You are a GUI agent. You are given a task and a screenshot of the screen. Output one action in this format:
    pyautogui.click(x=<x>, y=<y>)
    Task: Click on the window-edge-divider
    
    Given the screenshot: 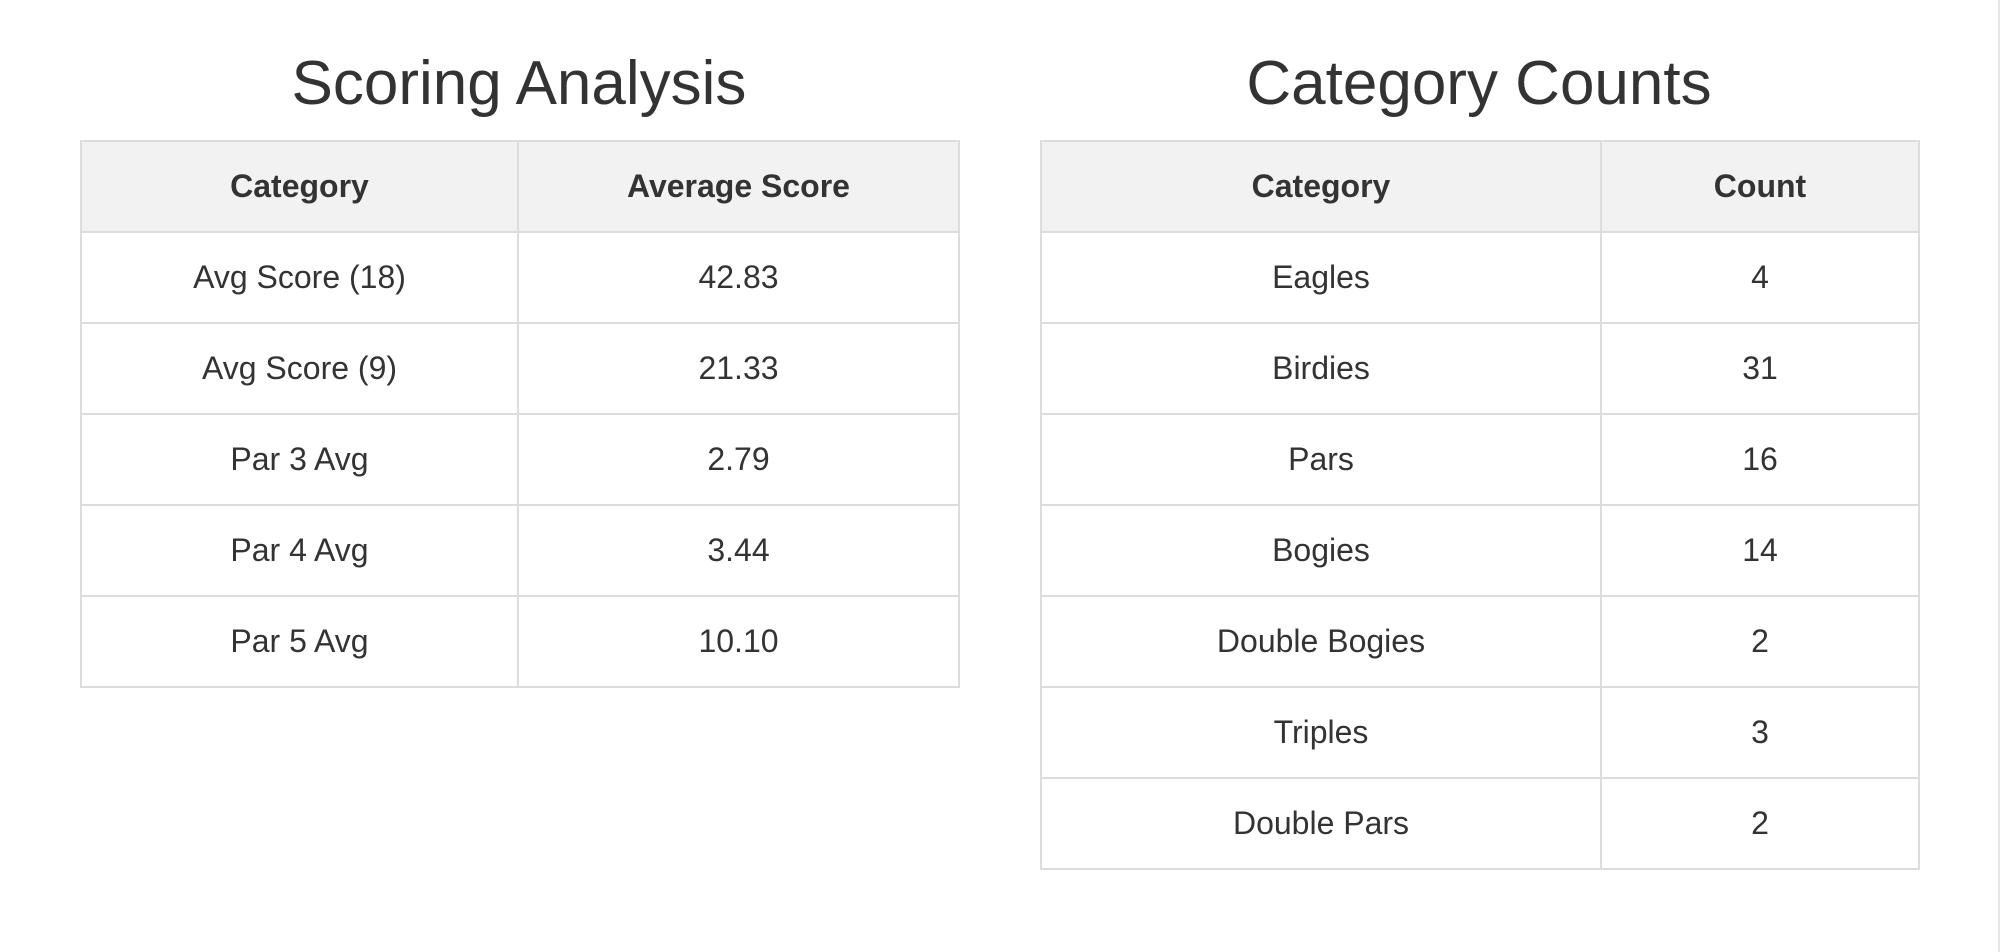 What is the action you would take?
    pyautogui.click(x=1999, y=476)
    